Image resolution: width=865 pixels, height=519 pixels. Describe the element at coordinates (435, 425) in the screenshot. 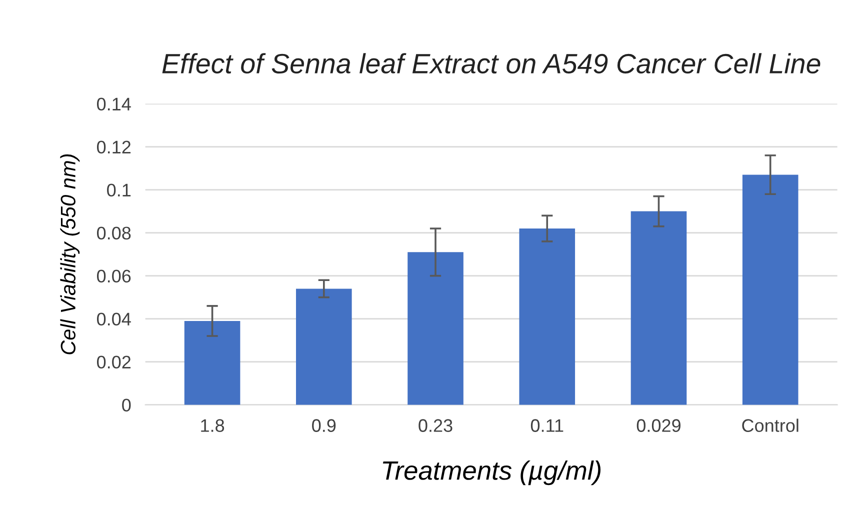

I see `x-tick-label: 0.23` at that location.